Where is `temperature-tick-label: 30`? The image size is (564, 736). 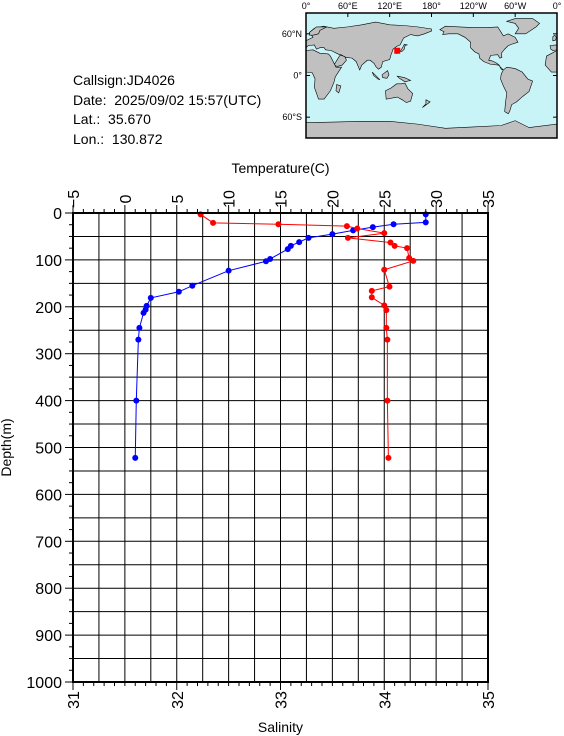 temperature-tick-label: 30 is located at coordinates (437, 199).